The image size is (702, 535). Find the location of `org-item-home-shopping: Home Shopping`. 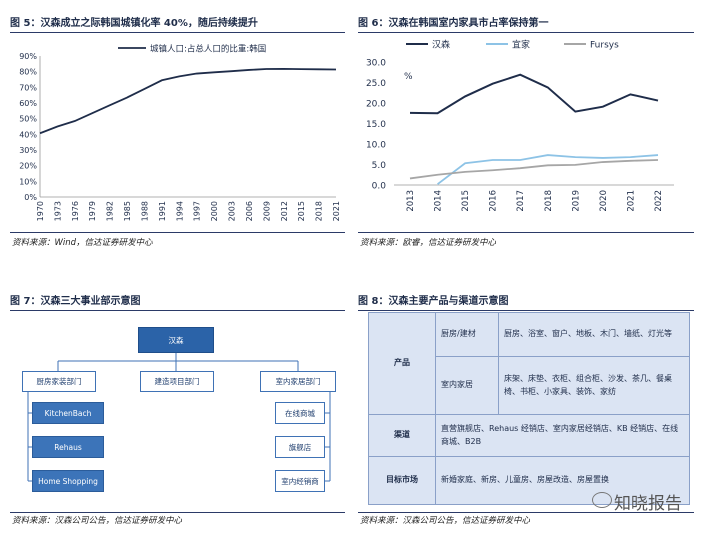

org-item-home-shopping: Home Shopping is located at coordinates (68, 481).